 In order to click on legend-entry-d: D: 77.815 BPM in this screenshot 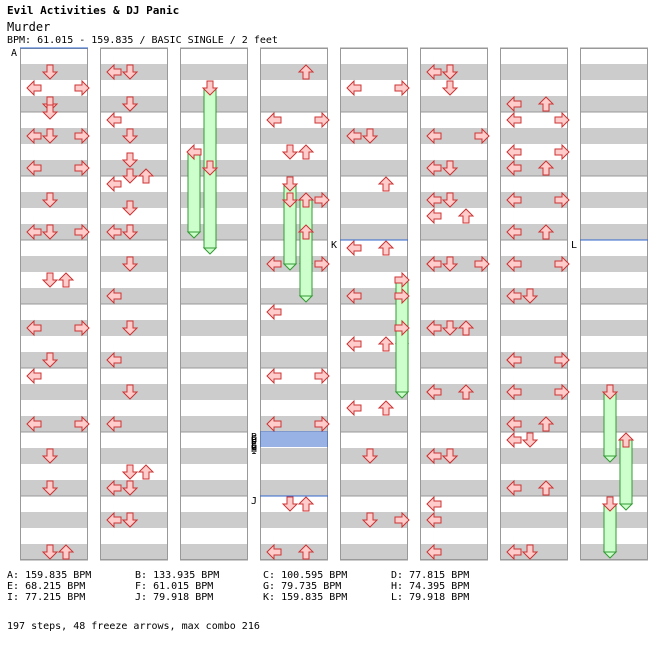, I will do `click(430, 575)`.